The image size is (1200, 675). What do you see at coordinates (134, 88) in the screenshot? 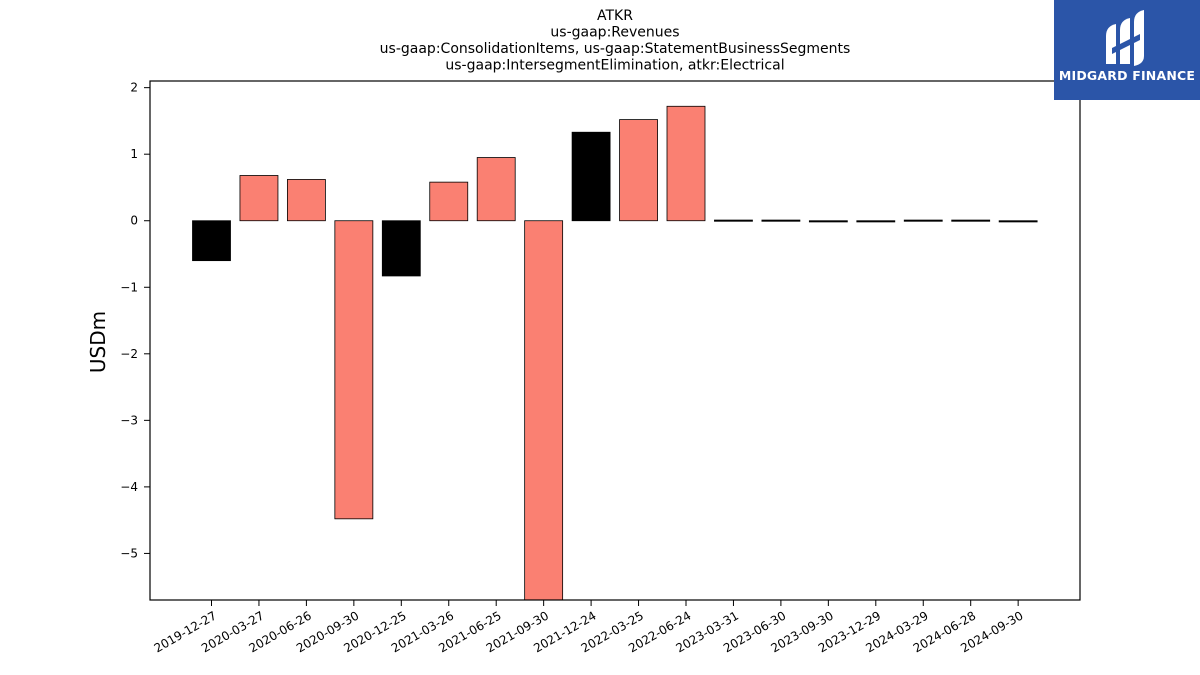
I see `y-tick-label: 2` at bounding box center [134, 88].